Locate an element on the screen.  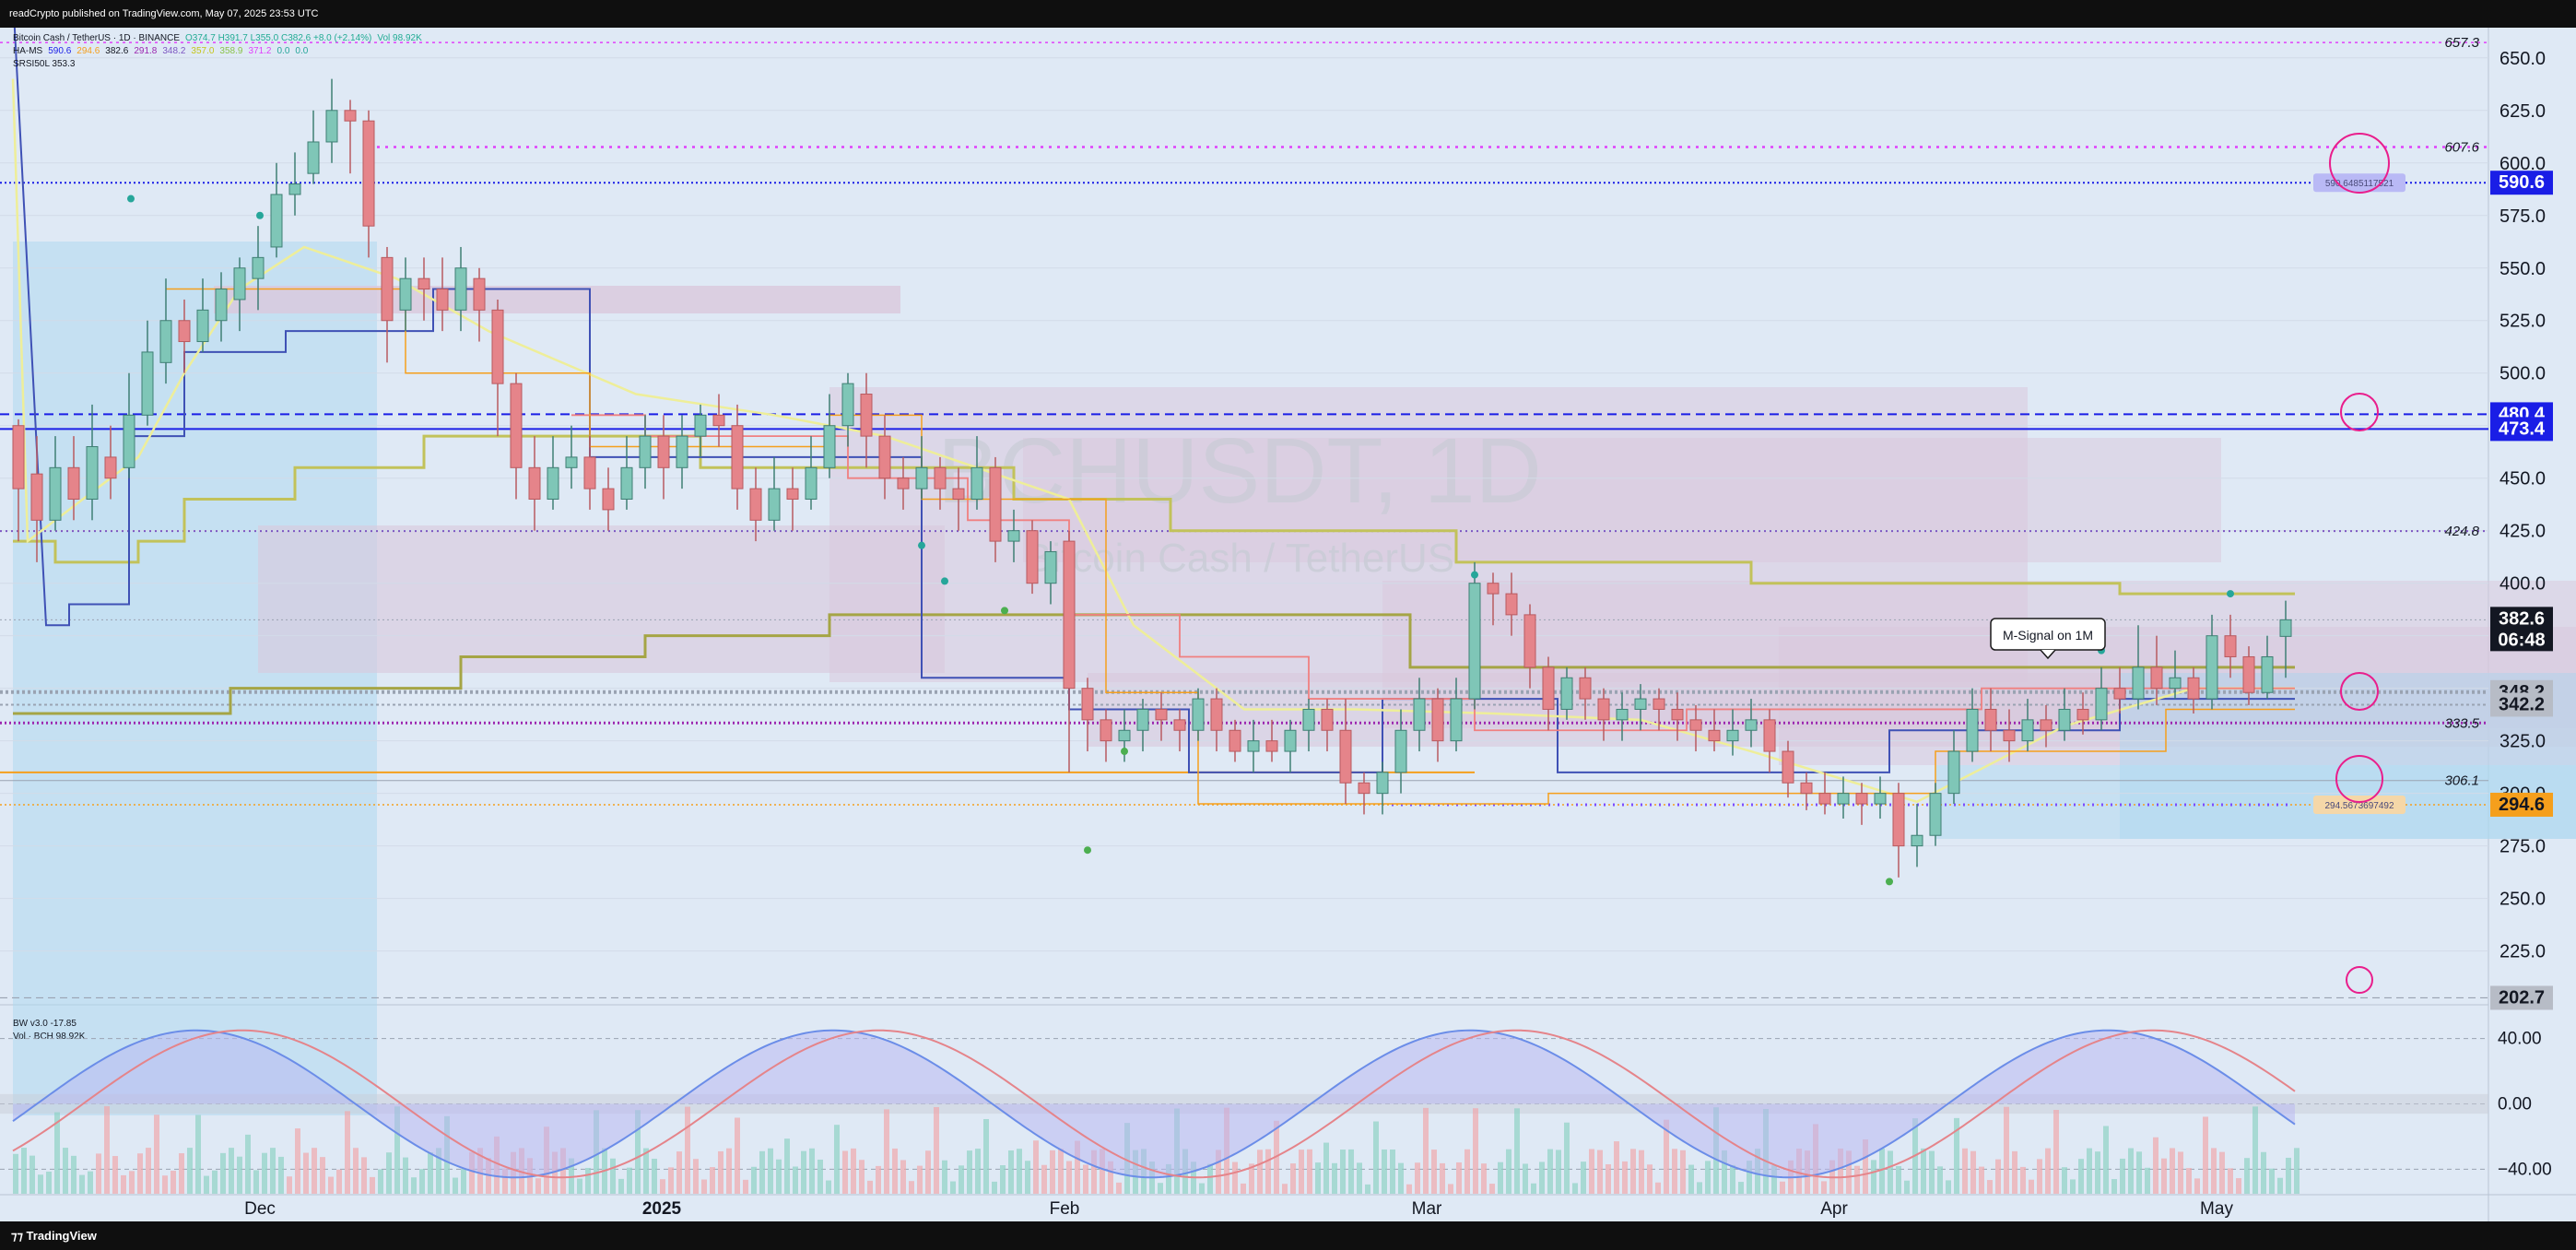
legend-bw: BW v3.0 -17.85 is located at coordinates (44, 1024).